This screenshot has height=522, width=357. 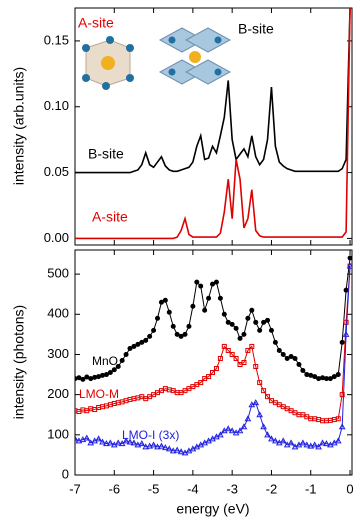 I want to click on y-tick-label: 400, so click(x=58, y=313).